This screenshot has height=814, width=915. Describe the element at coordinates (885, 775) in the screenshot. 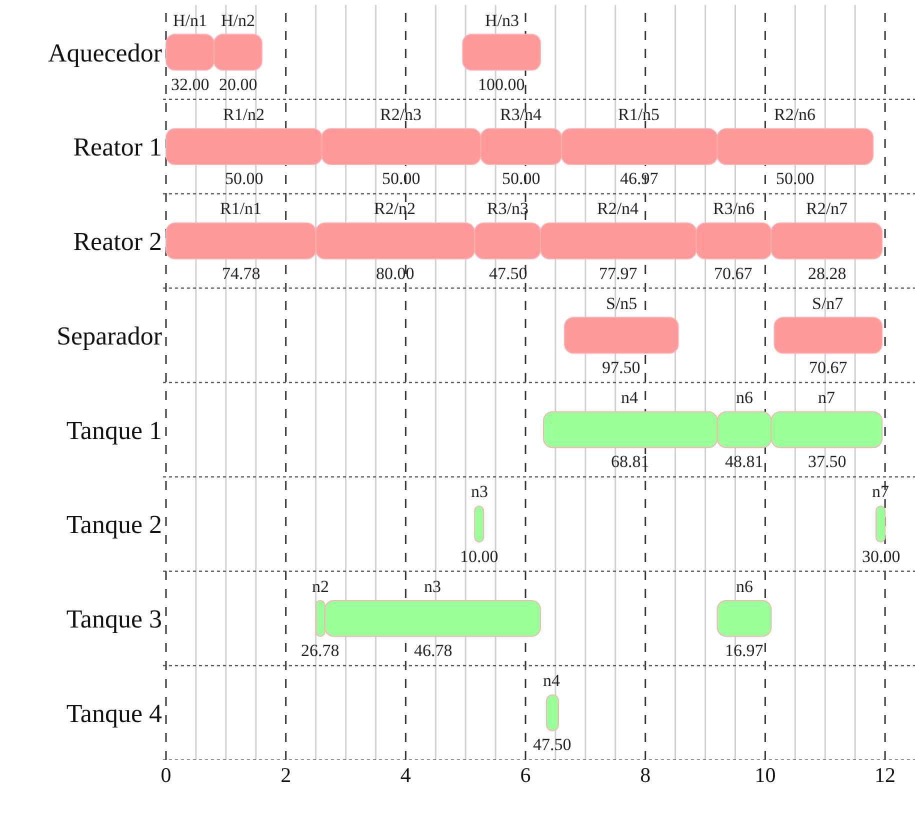

I see `x-tick-label: 12` at that location.